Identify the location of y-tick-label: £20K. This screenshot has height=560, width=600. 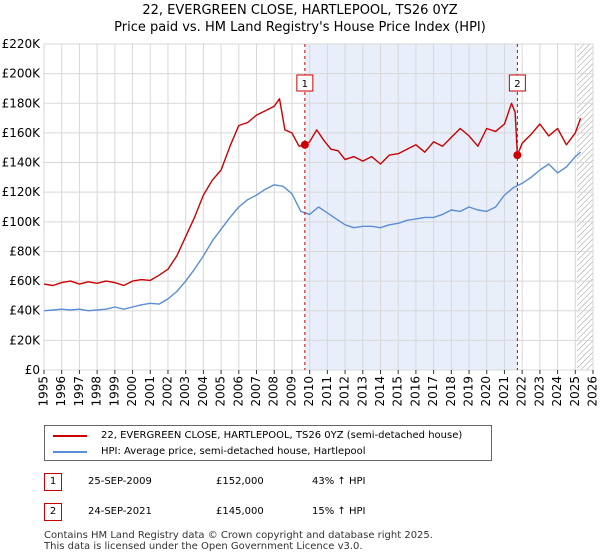
(25, 340).